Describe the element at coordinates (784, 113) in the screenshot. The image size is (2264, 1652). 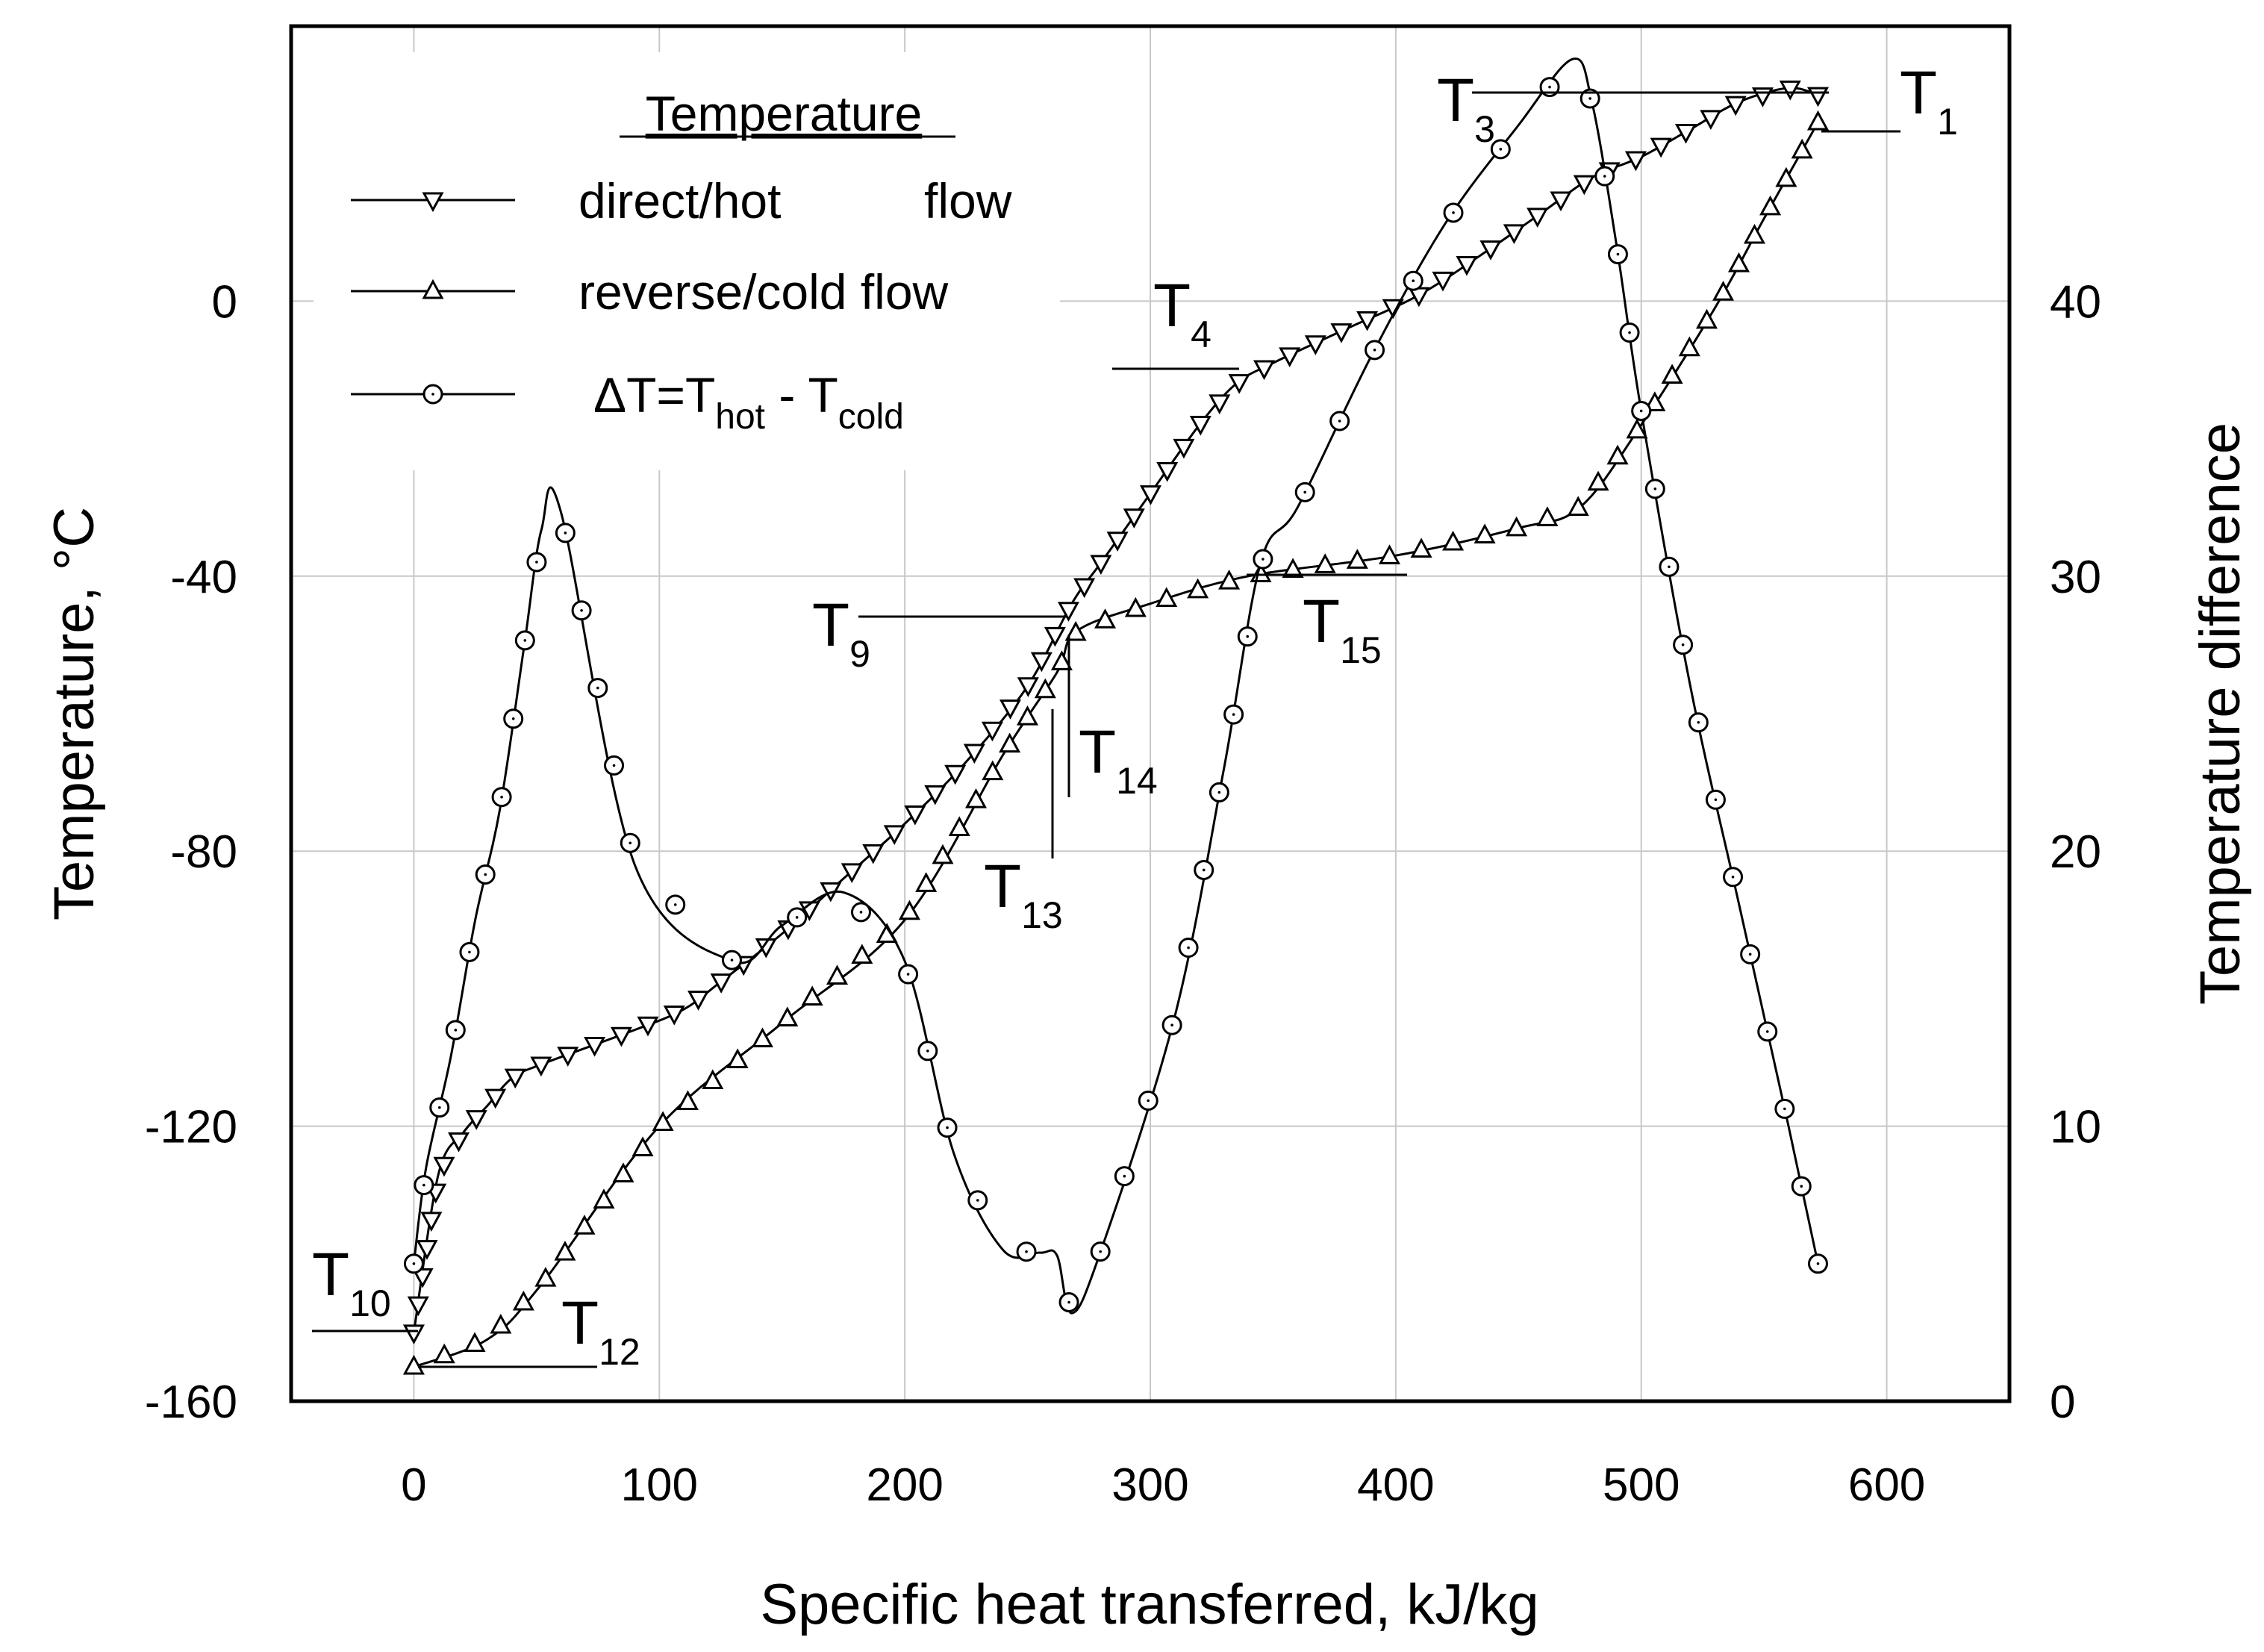
I see `legend-title: Temperature` at that location.